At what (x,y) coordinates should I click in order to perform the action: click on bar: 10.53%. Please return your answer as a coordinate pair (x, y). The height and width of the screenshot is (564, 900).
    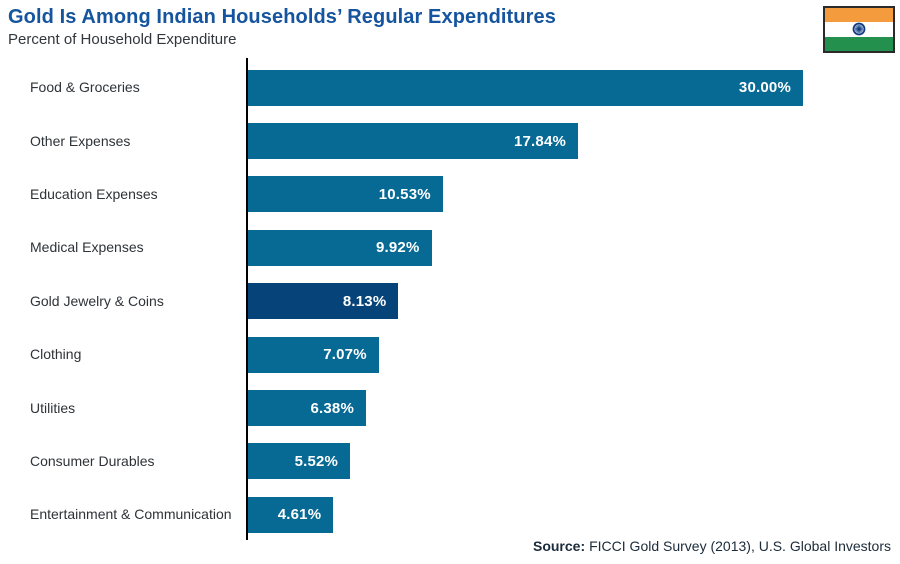
    Looking at the image, I should click on (345, 194).